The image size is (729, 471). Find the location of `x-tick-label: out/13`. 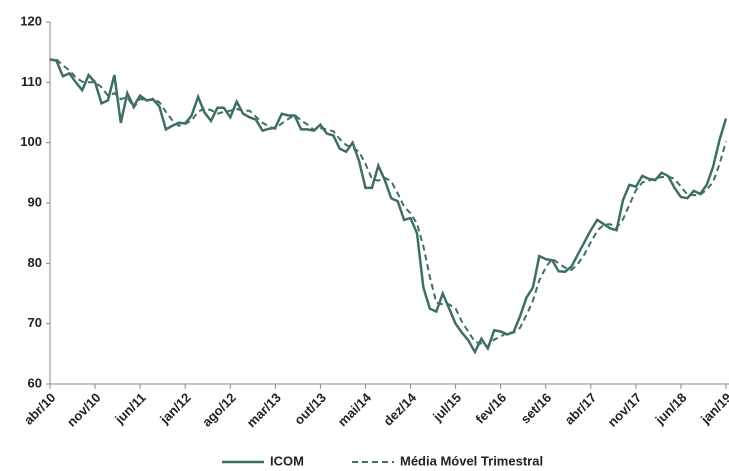

x-tick-label: out/13 is located at coordinates (310, 409).